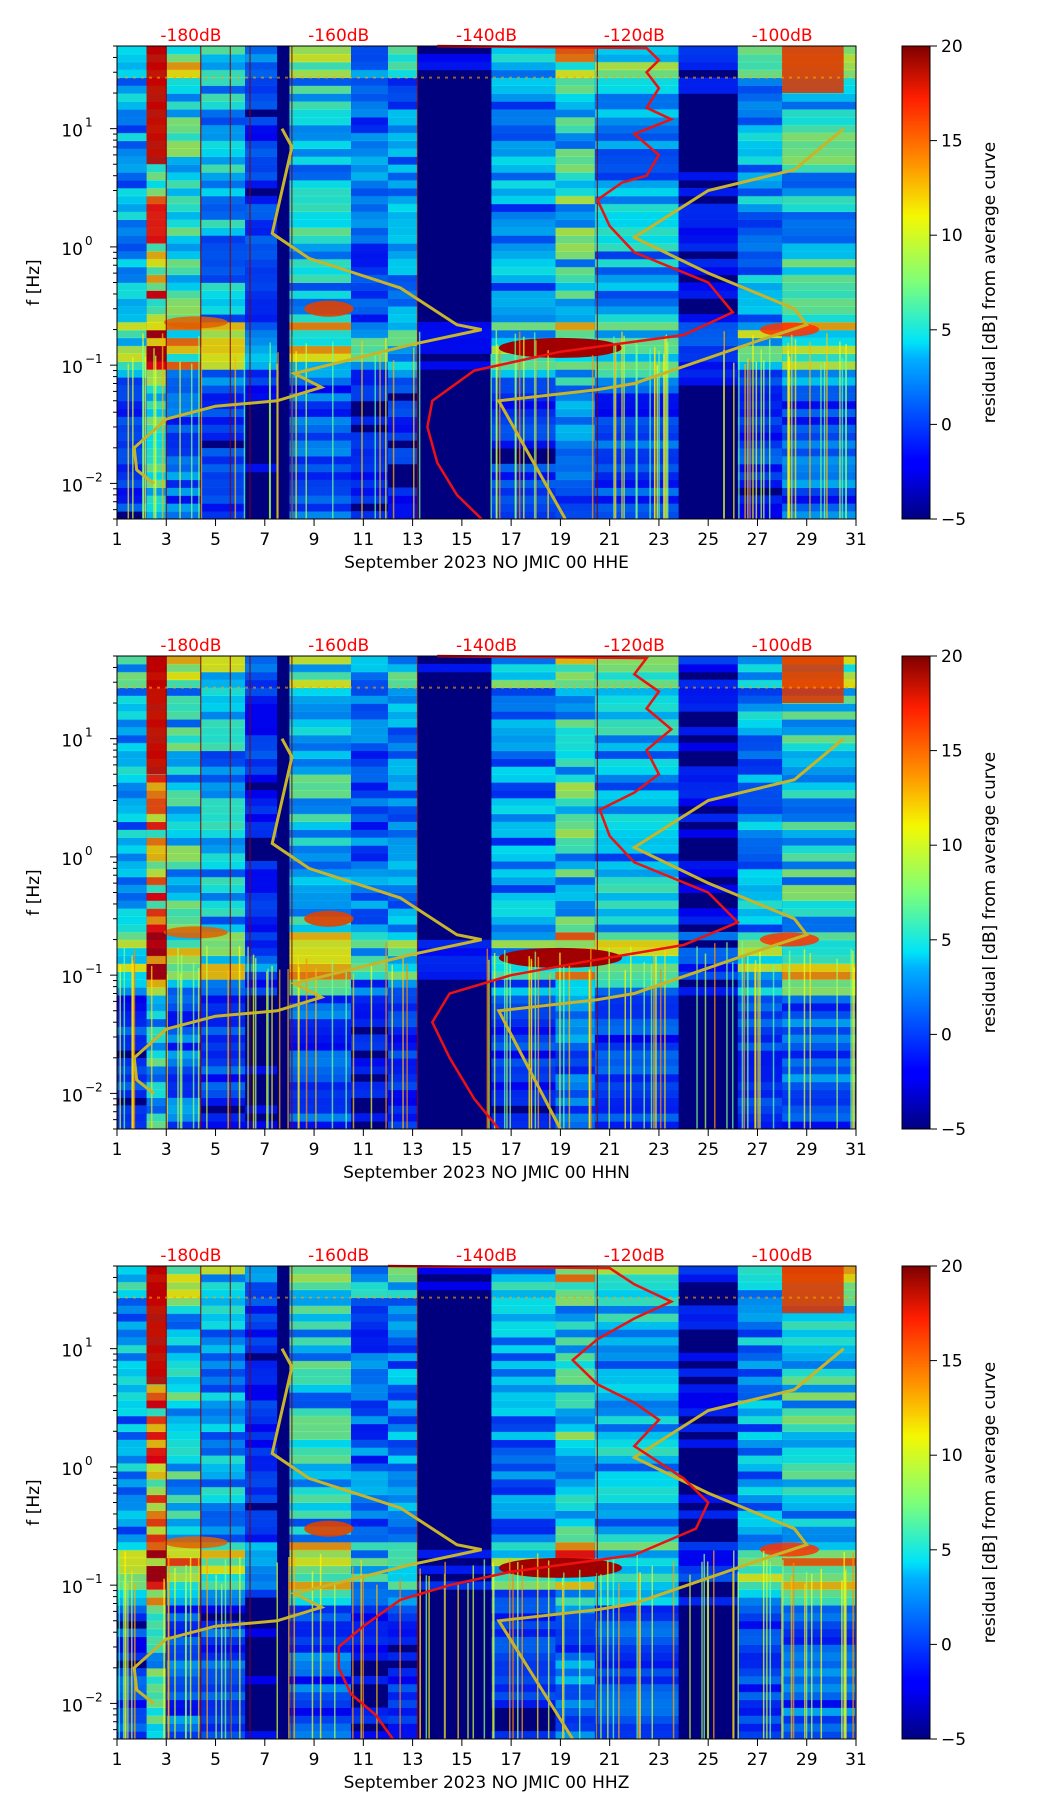  Describe the element at coordinates (782, 646) in the screenshot. I see `db-scale-label: -100dB` at that location.